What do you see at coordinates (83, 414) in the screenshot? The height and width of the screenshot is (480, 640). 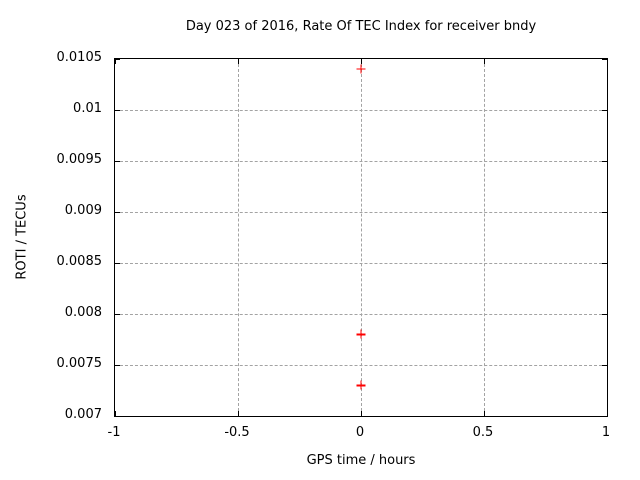 I see `y-tick-label: 0.007` at bounding box center [83, 414].